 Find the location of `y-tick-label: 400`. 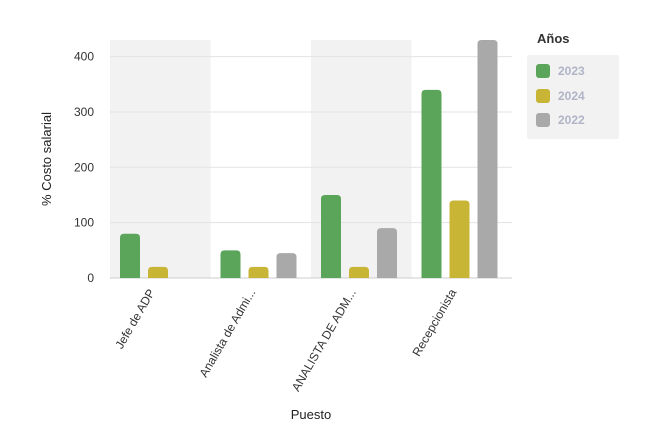

y-tick-label: 400 is located at coordinates (84, 57).